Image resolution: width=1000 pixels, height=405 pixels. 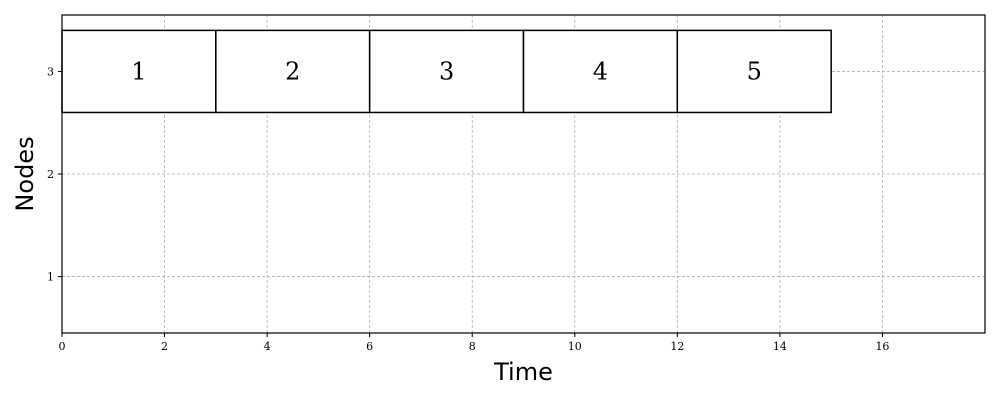 What do you see at coordinates (50, 174) in the screenshot?
I see `y-tick-label: 2` at bounding box center [50, 174].